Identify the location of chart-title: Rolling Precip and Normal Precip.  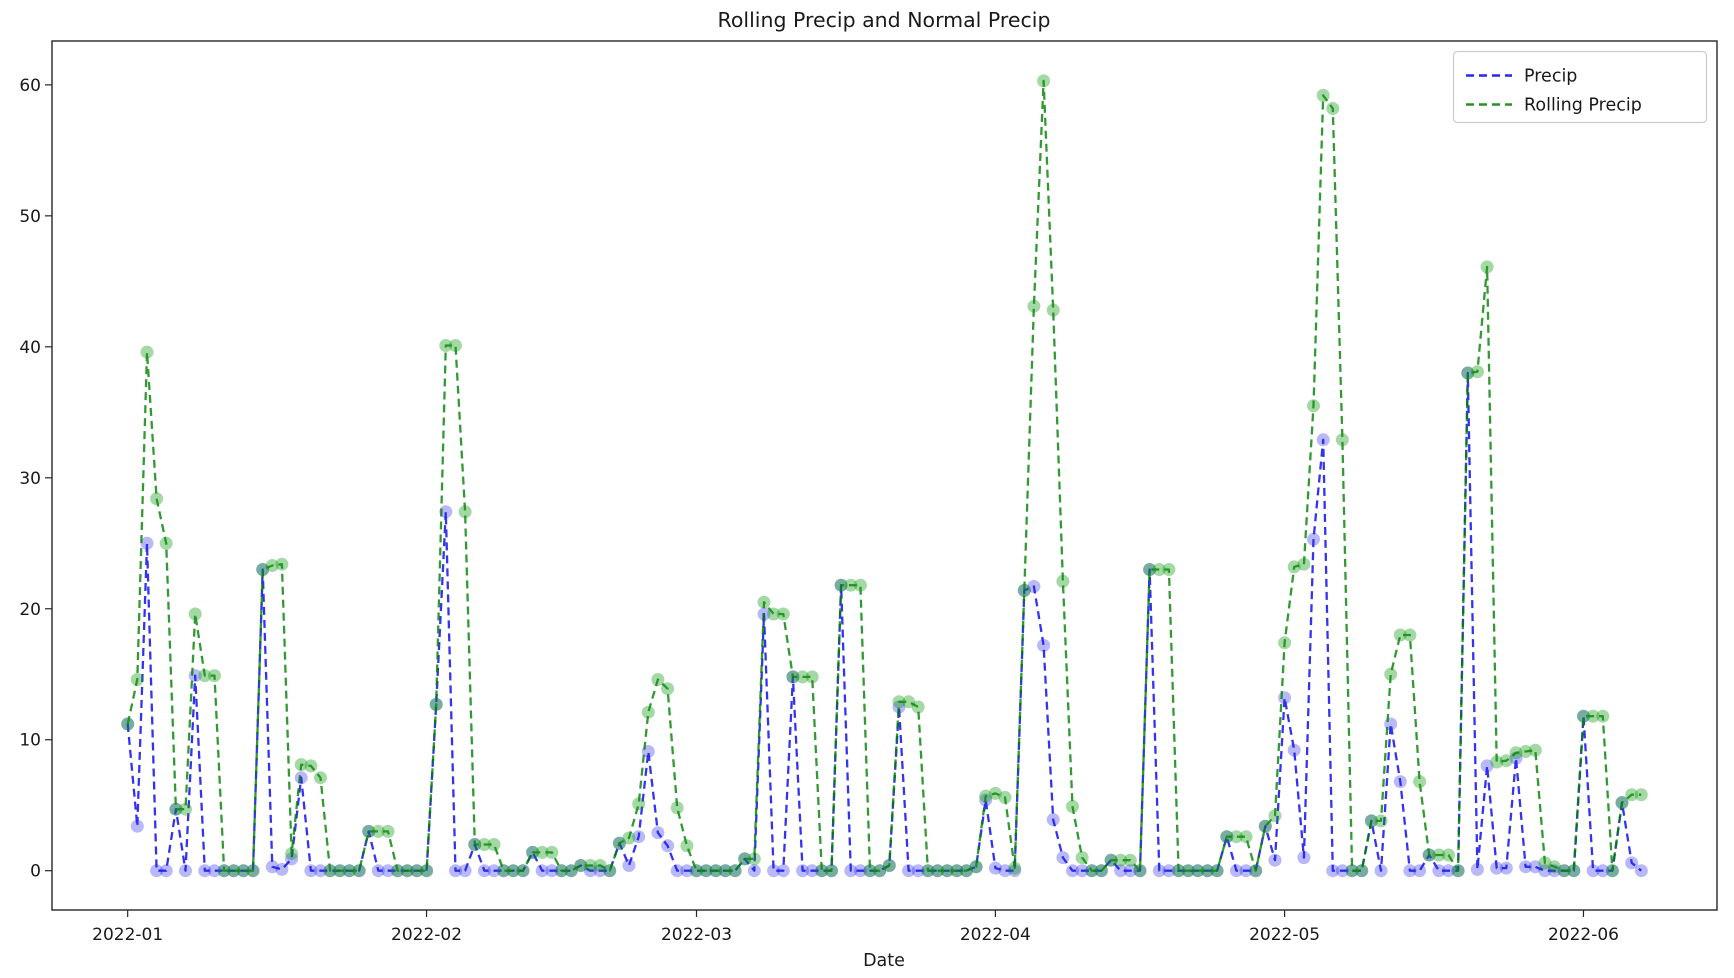
(884, 20).